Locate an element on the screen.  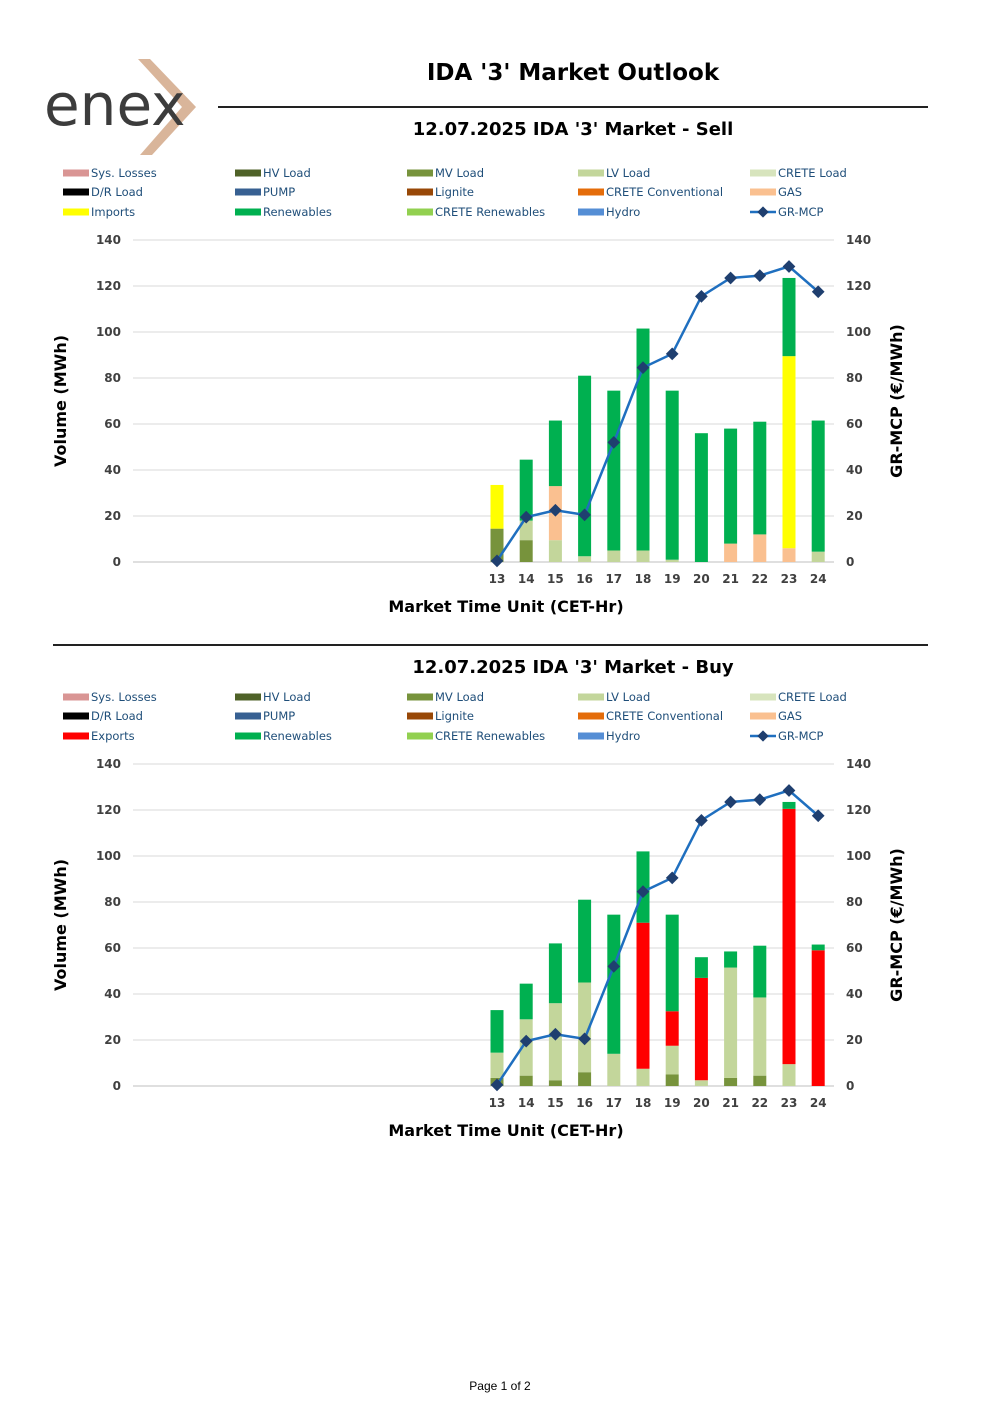
y2-tick-label: 0 is located at coordinates (850, 562).